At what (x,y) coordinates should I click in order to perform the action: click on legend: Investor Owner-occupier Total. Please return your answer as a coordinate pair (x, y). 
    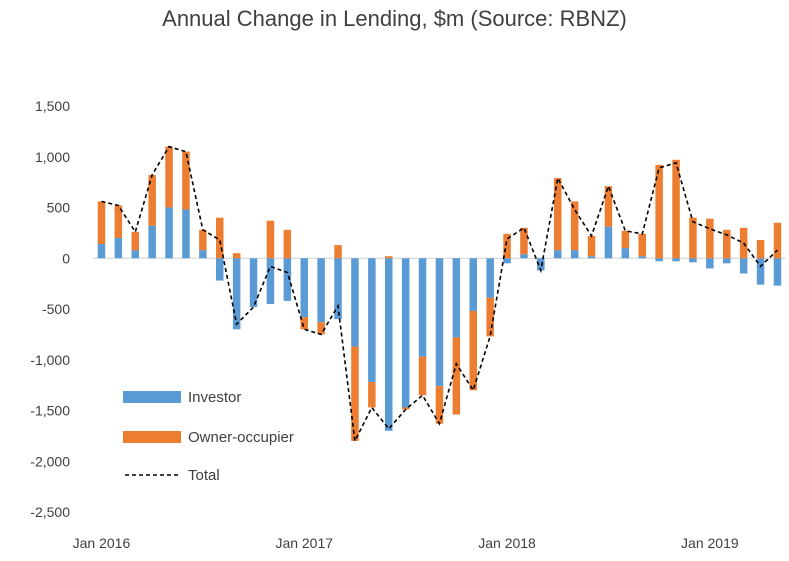
    Looking at the image, I should click on (208, 436).